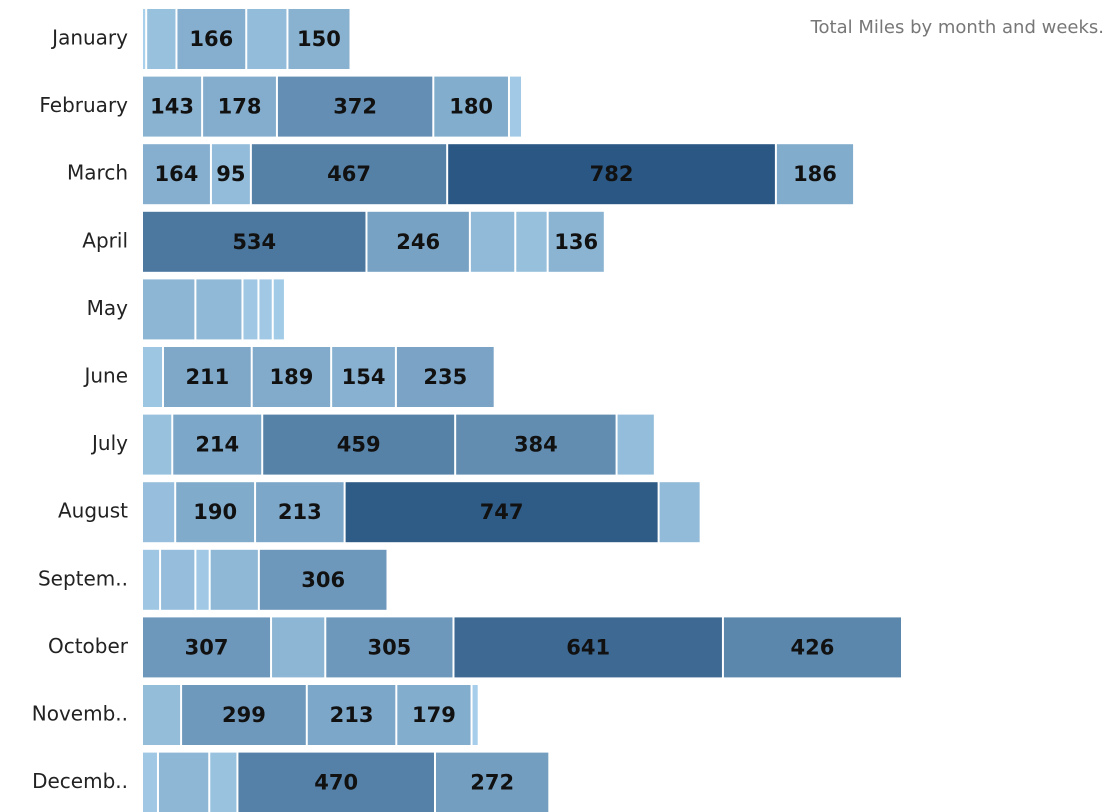 This screenshot has width=1110, height=812. I want to click on y-tick-label: Novemb.., so click(80, 714).